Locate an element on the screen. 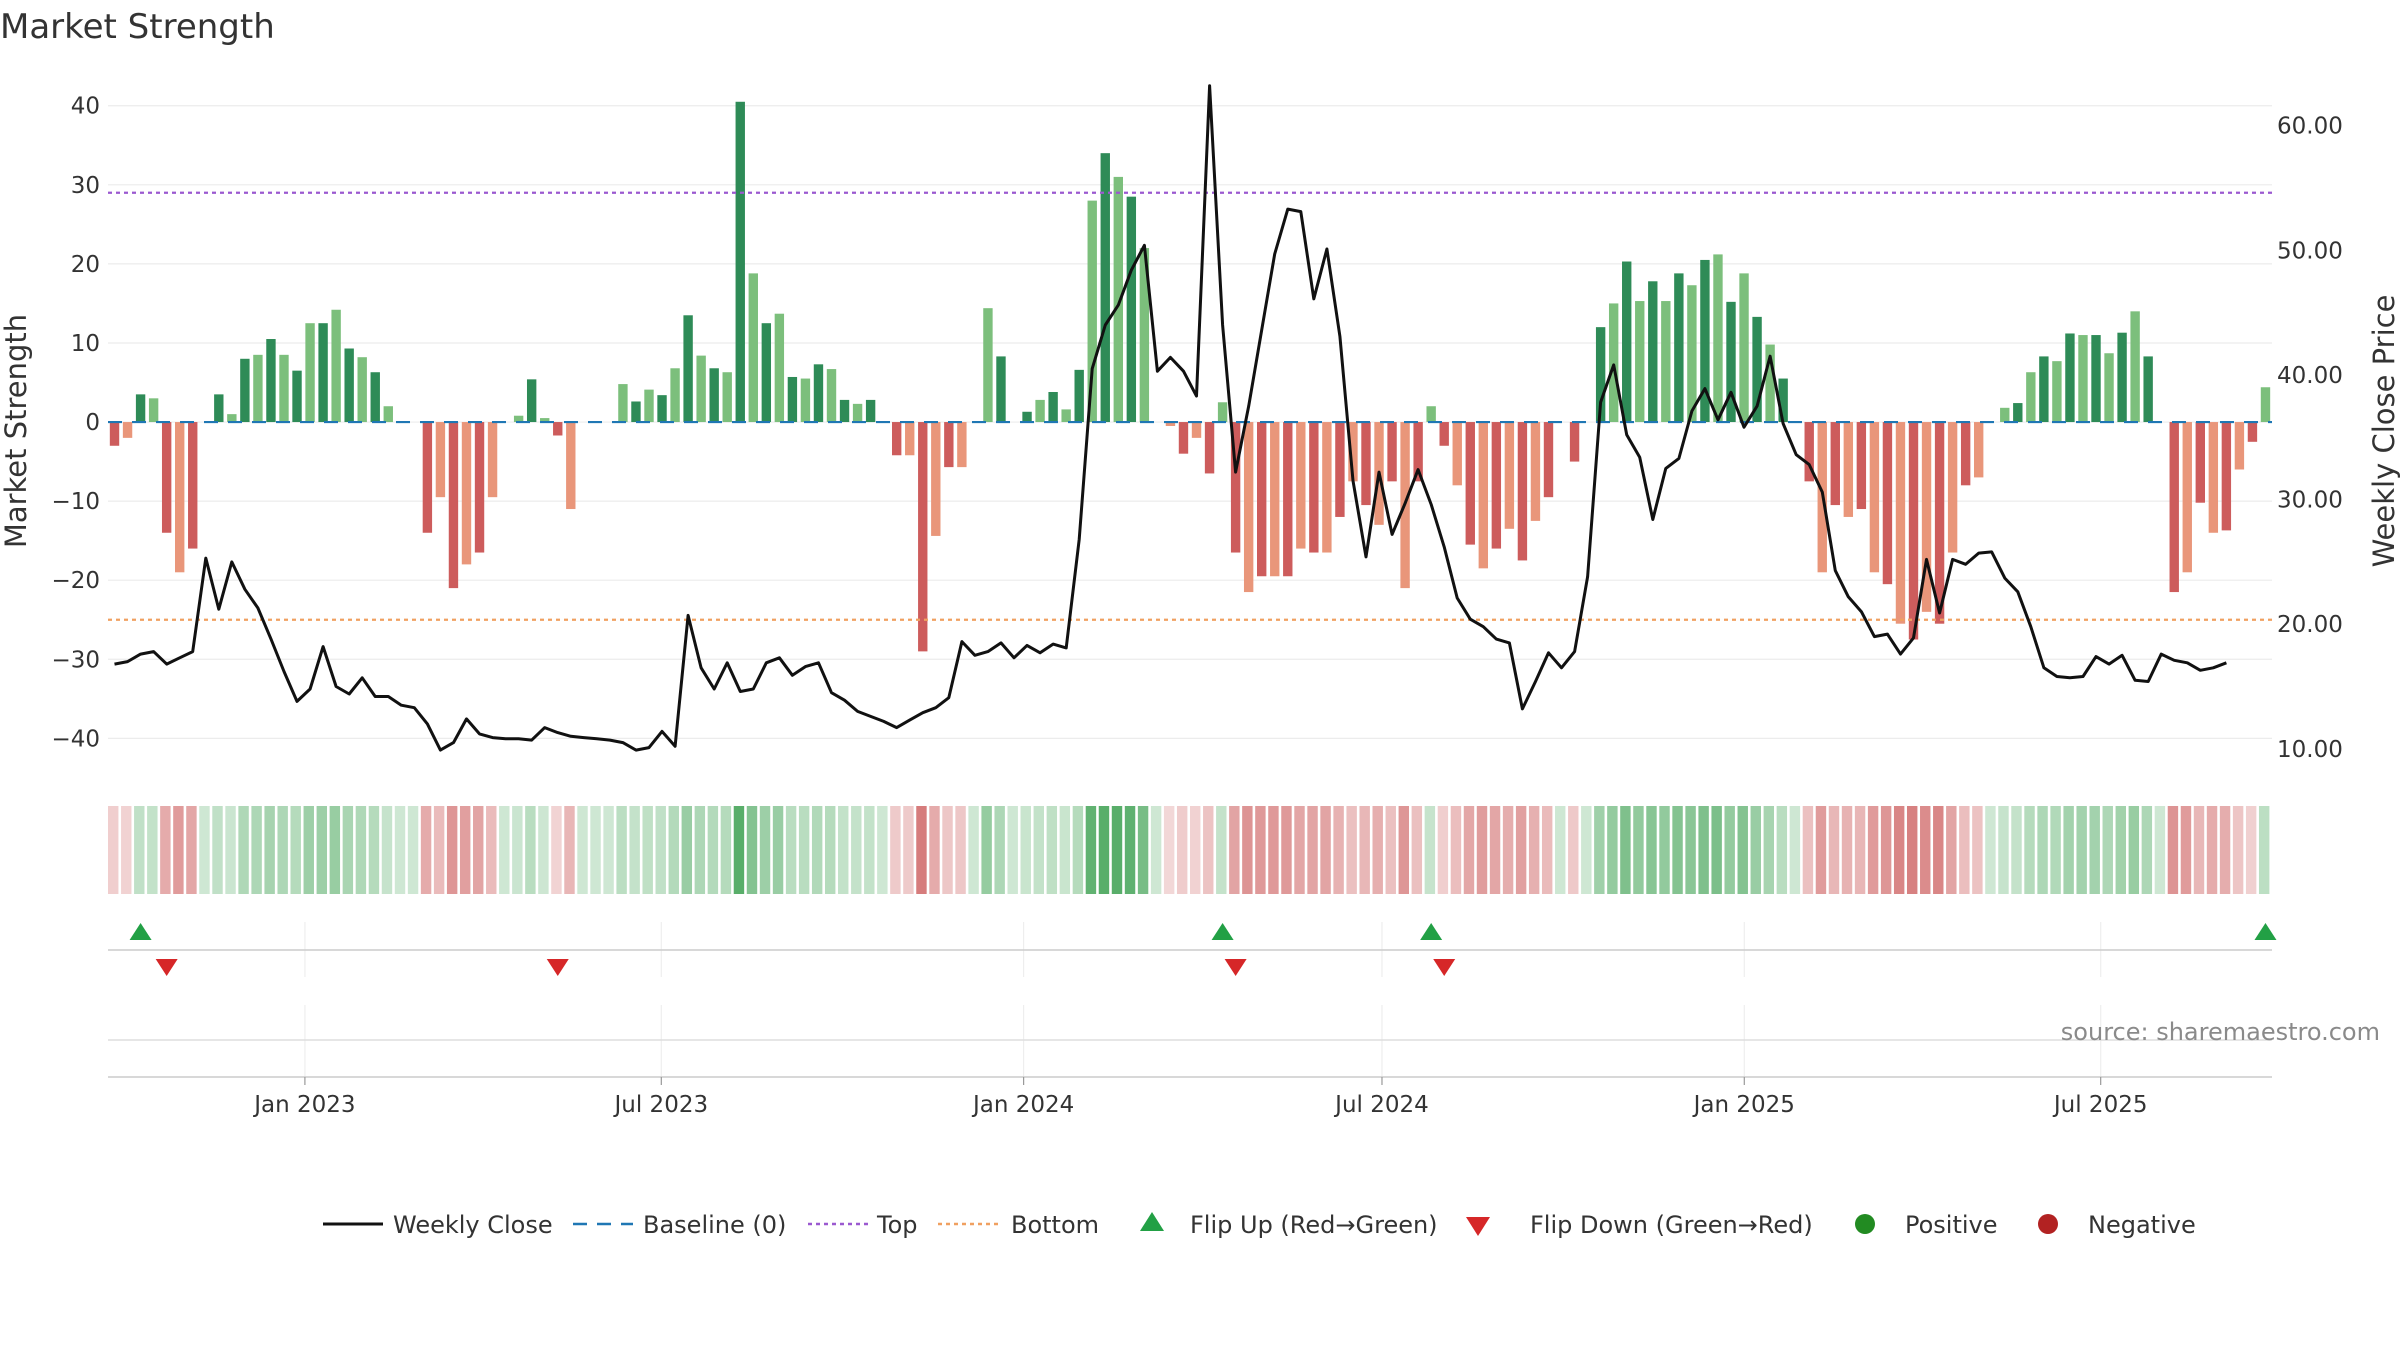 The image size is (2400, 1350). date-tick-label: Jan 2023 is located at coordinates (303, 1105).